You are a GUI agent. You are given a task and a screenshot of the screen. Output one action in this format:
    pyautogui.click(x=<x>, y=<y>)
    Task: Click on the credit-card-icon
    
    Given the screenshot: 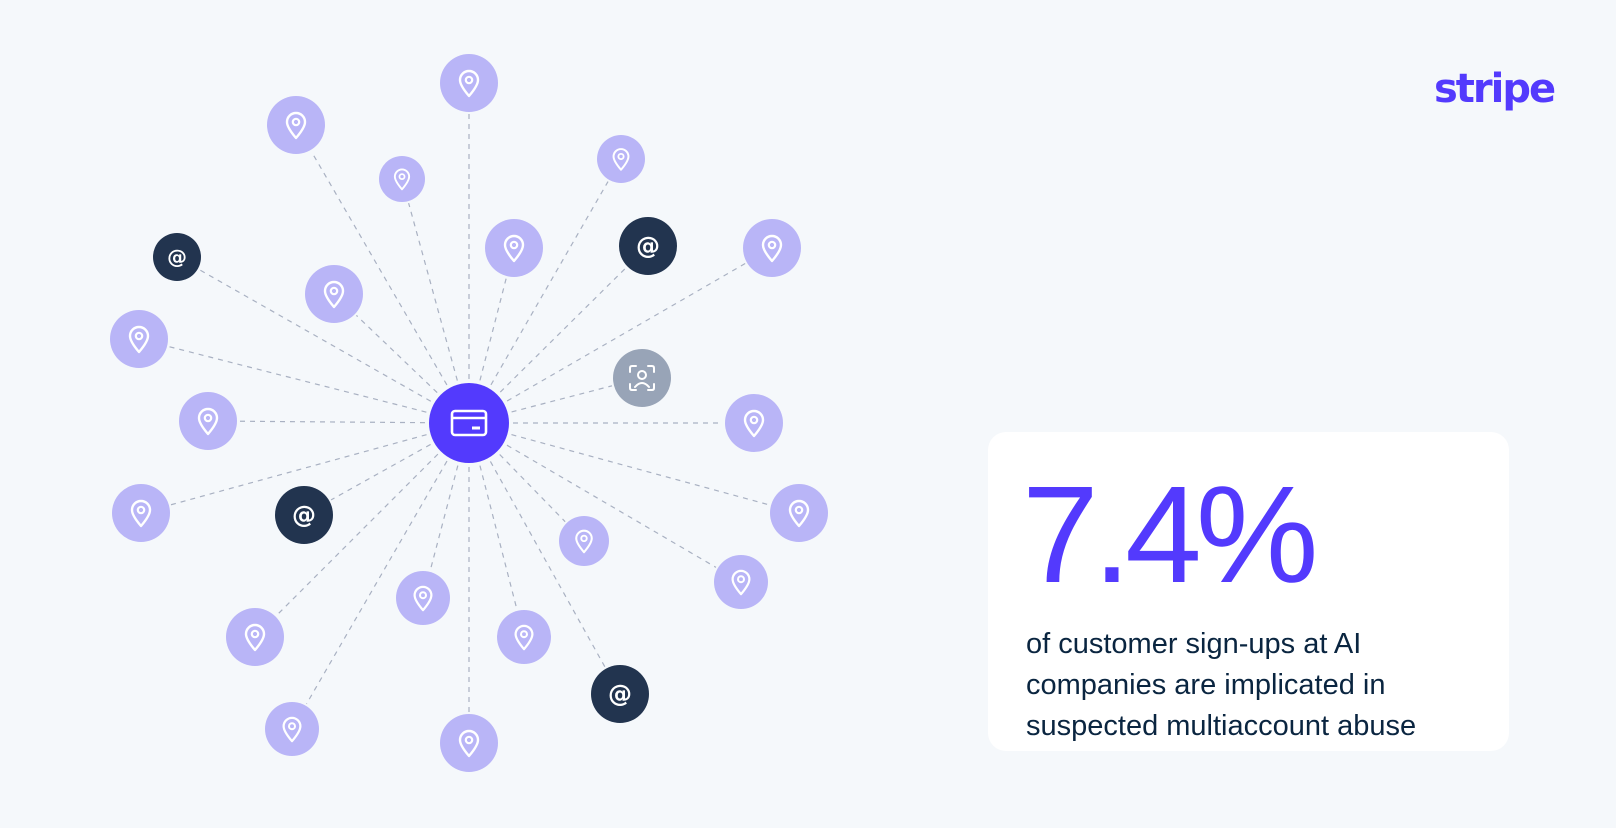 What is the action you would take?
    pyautogui.click(x=469, y=423)
    